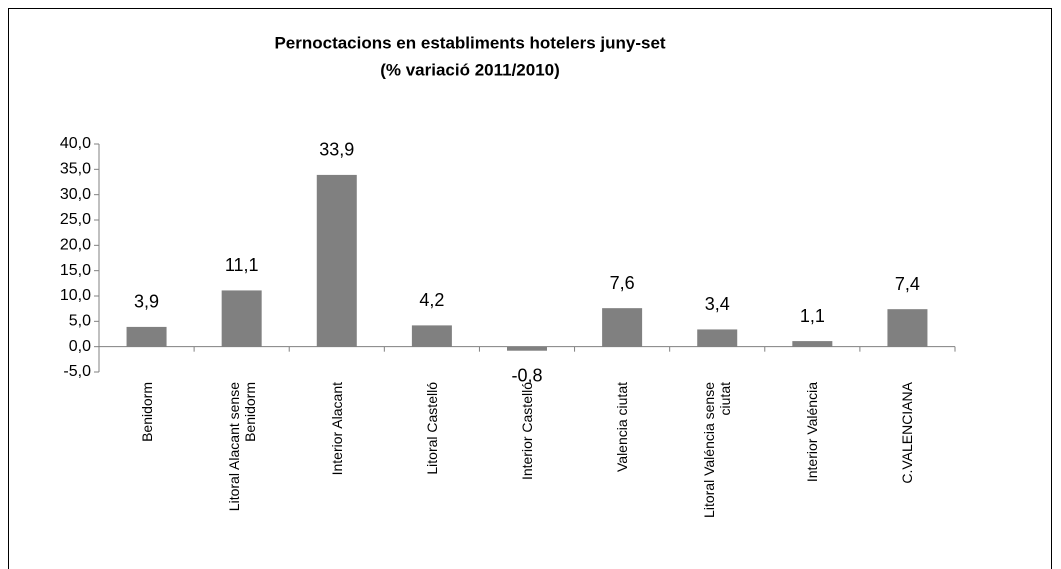 This screenshot has height=569, width=1061. I want to click on data-label: 7,6, so click(622, 283).